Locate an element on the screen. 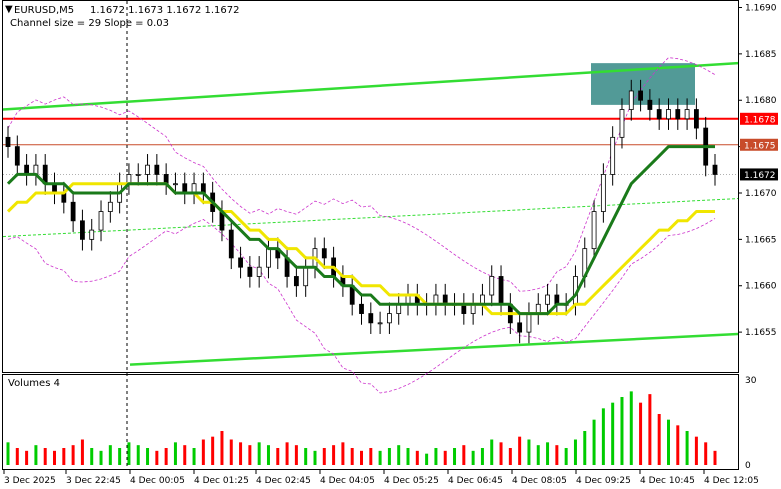 This screenshot has width=781, height=489. header-ohlc: 1.1672 1.1673 1.1672 1.1672 is located at coordinates (165, 10).